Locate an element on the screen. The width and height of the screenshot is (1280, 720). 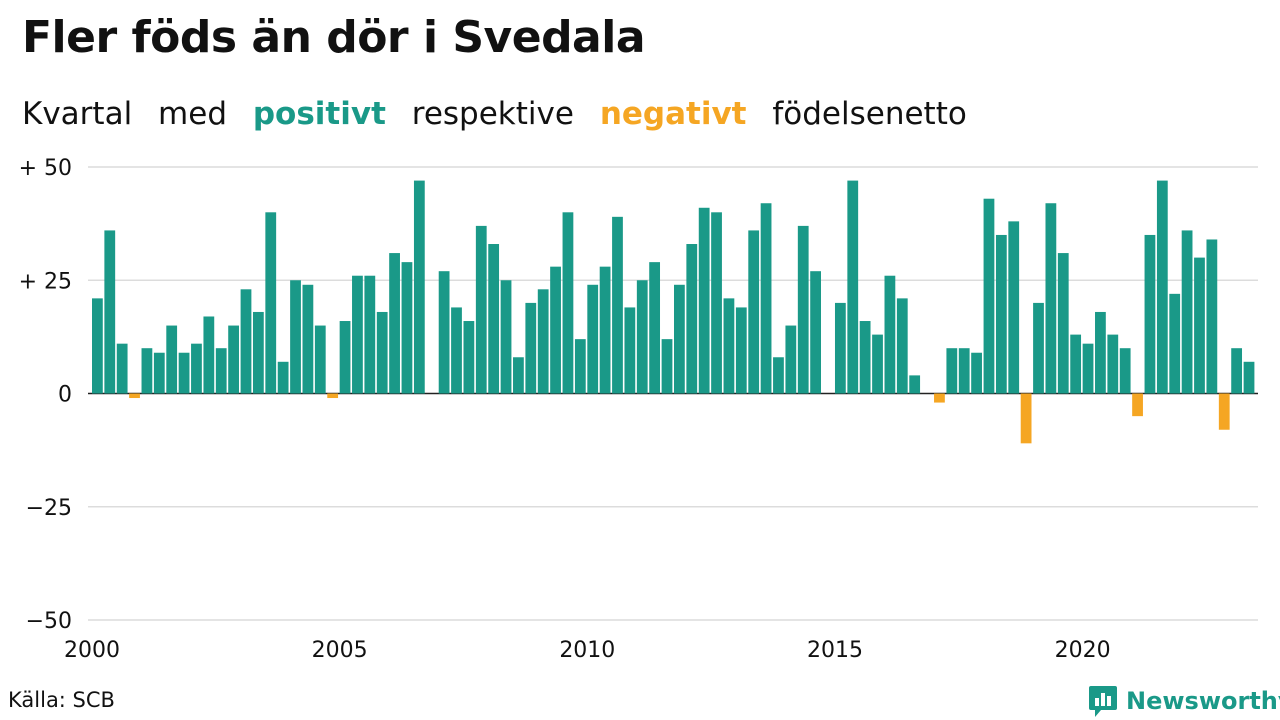
brand-name: Newsworthy is located at coordinates (1203, 701).